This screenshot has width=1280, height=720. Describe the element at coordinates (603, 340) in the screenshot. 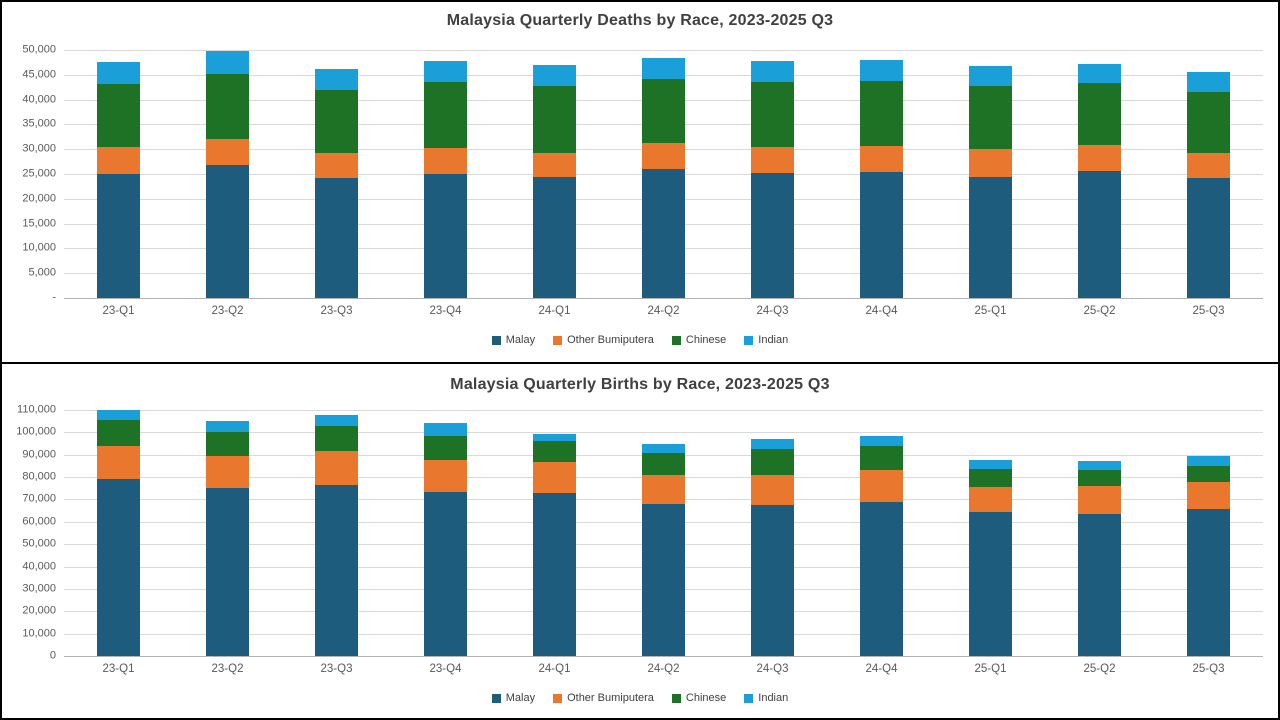

I see `legend-item-other-bumiputera: Other Bumiputera` at that location.